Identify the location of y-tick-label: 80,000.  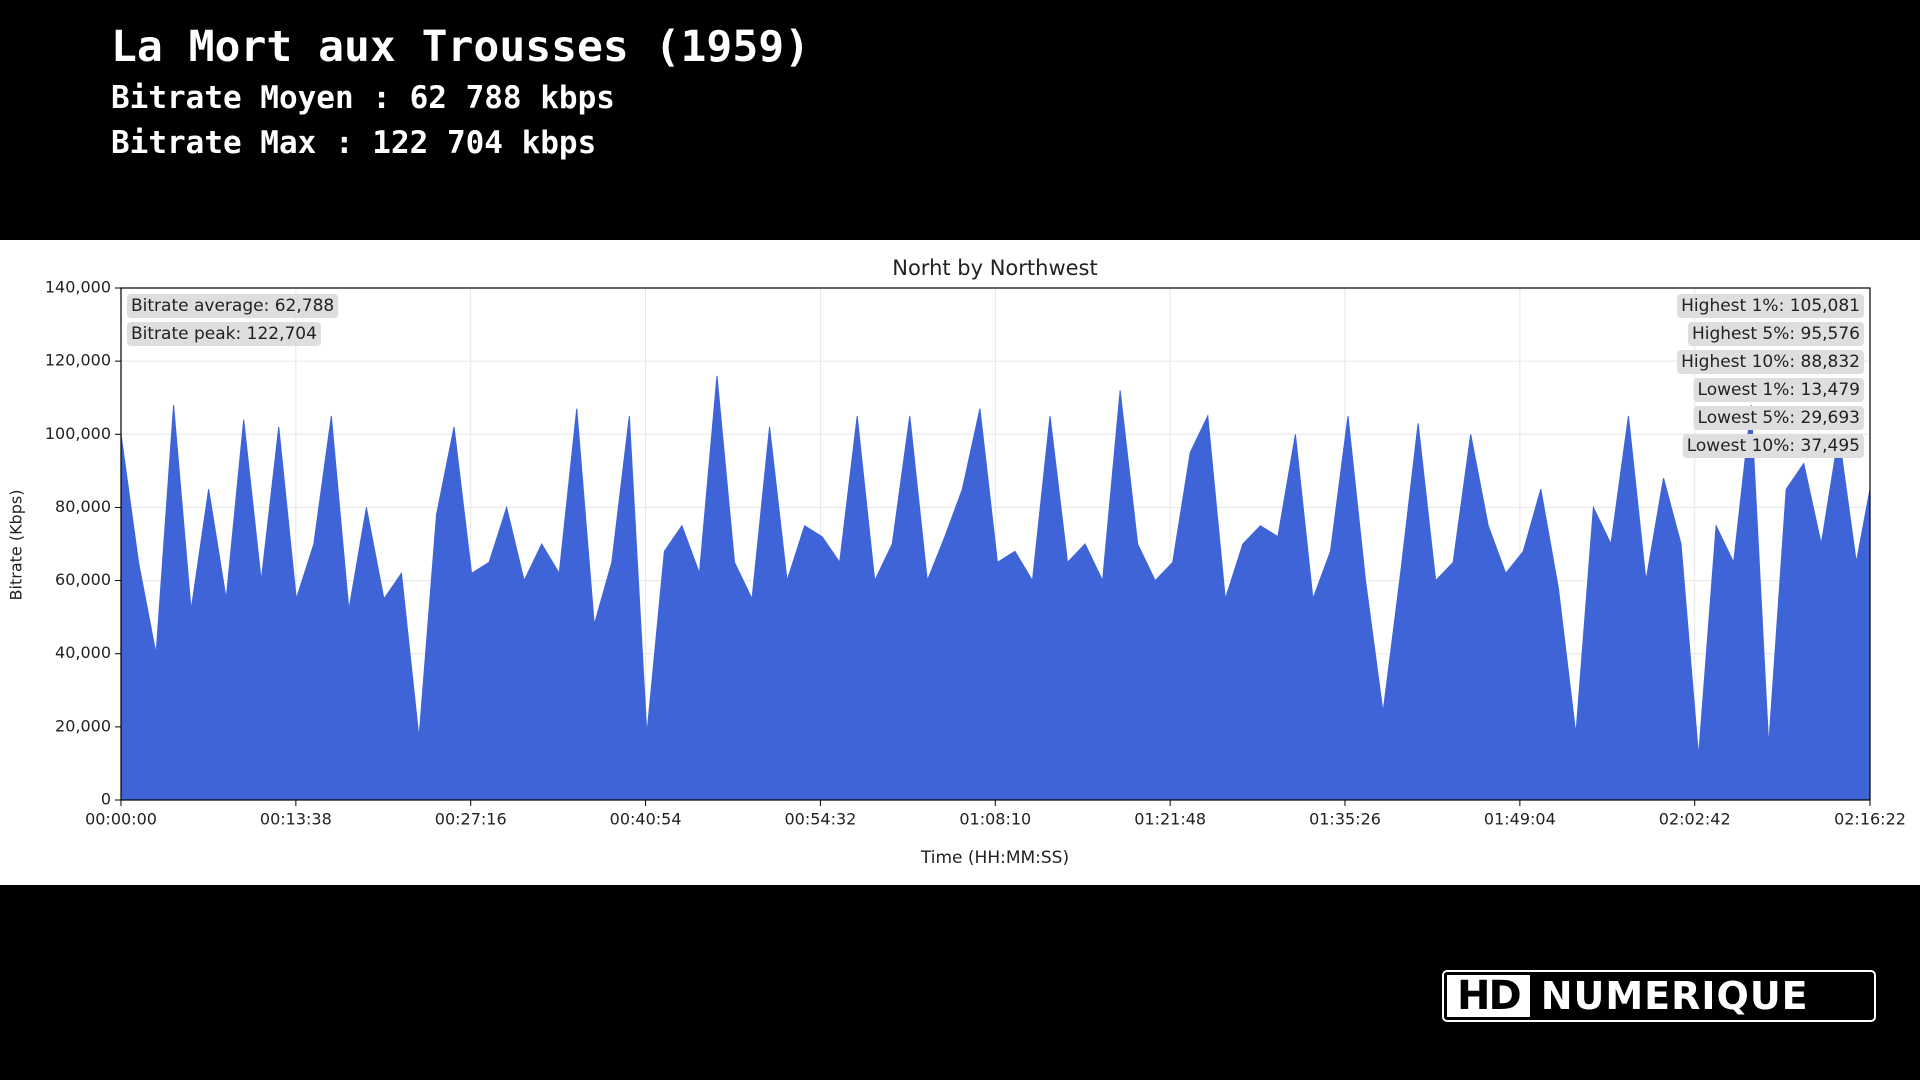
(83, 506).